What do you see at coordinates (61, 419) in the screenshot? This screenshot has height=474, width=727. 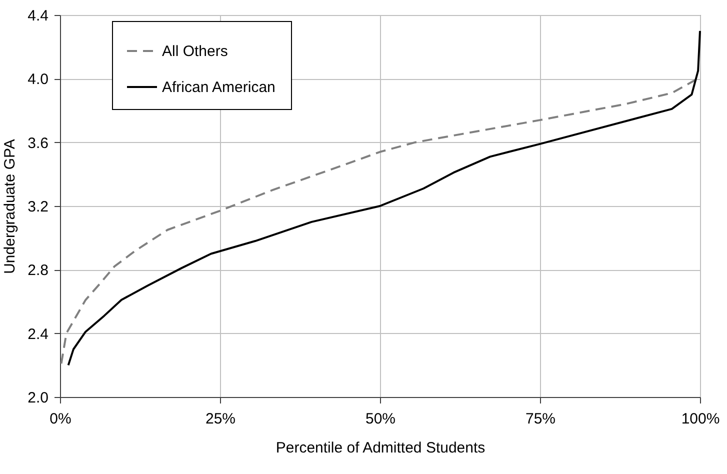 I see `x-tick-label: 0%` at bounding box center [61, 419].